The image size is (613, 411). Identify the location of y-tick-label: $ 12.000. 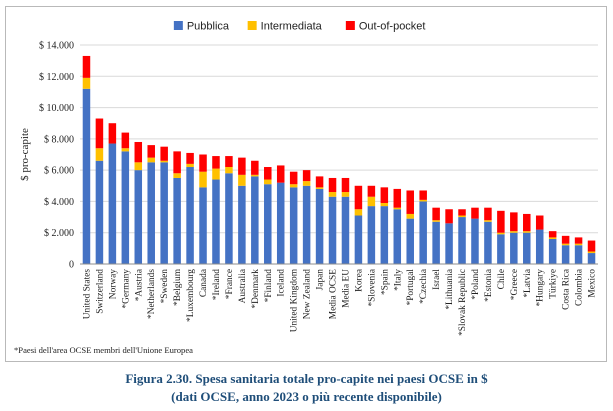
(56, 77).